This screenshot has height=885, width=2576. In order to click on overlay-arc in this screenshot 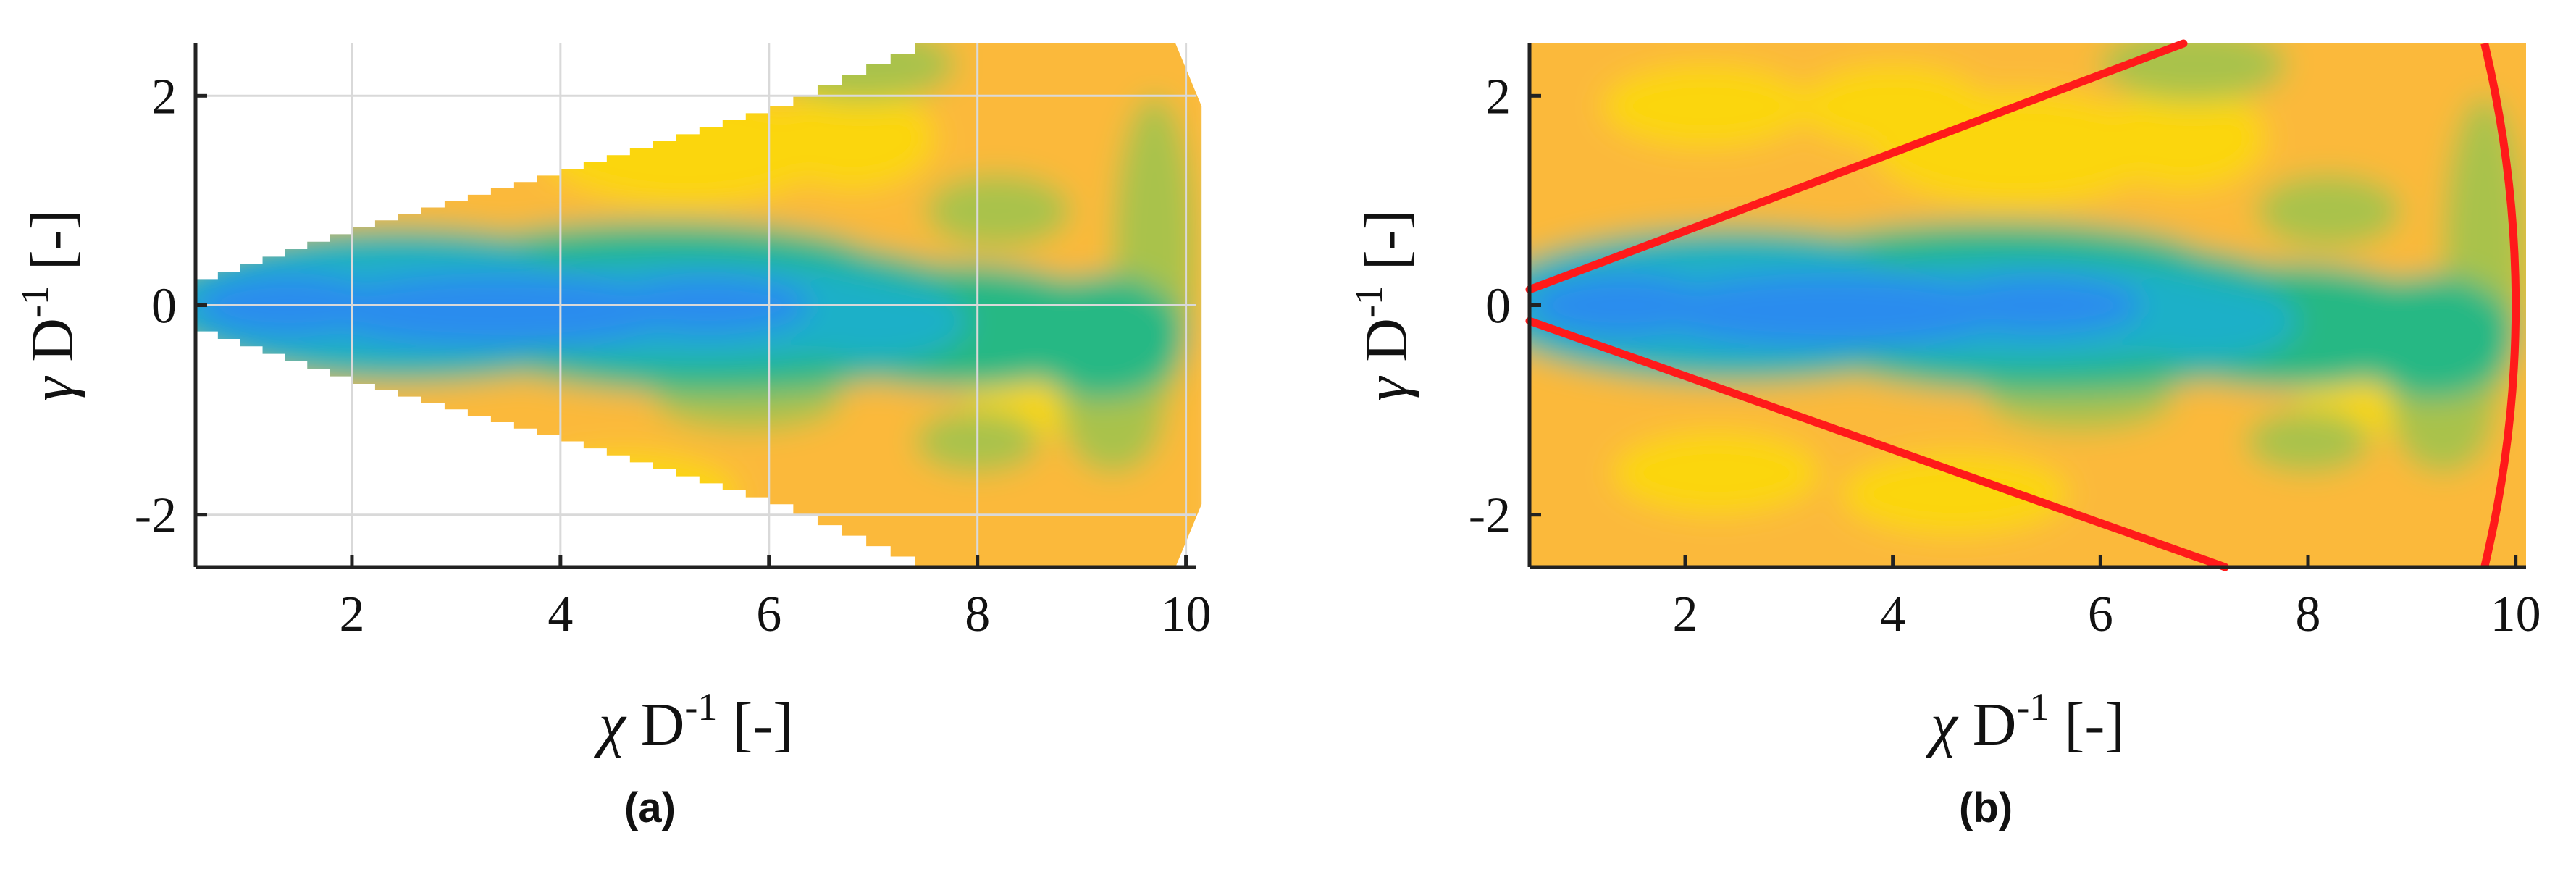, I will do `click(2500, 305)`.